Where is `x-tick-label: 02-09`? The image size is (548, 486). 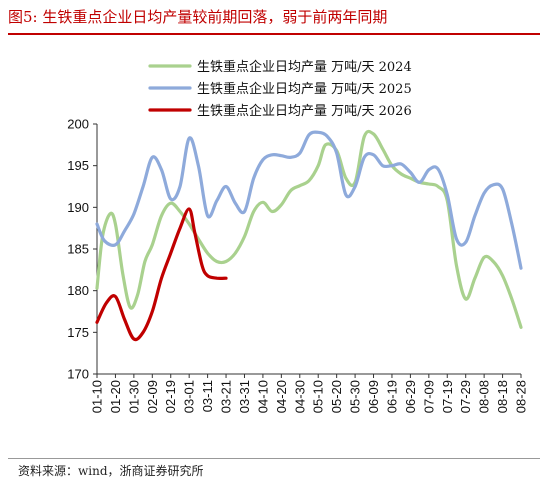
x-tick-label: 02-09 is located at coordinates (152, 396).